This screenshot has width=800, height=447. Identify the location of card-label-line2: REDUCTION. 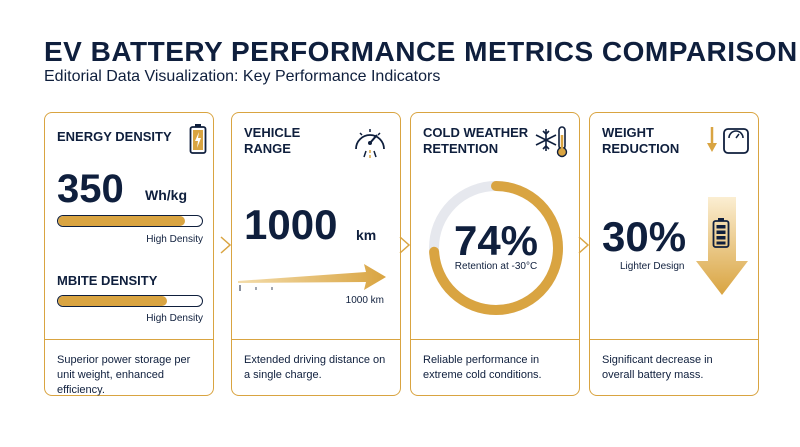
(641, 148).